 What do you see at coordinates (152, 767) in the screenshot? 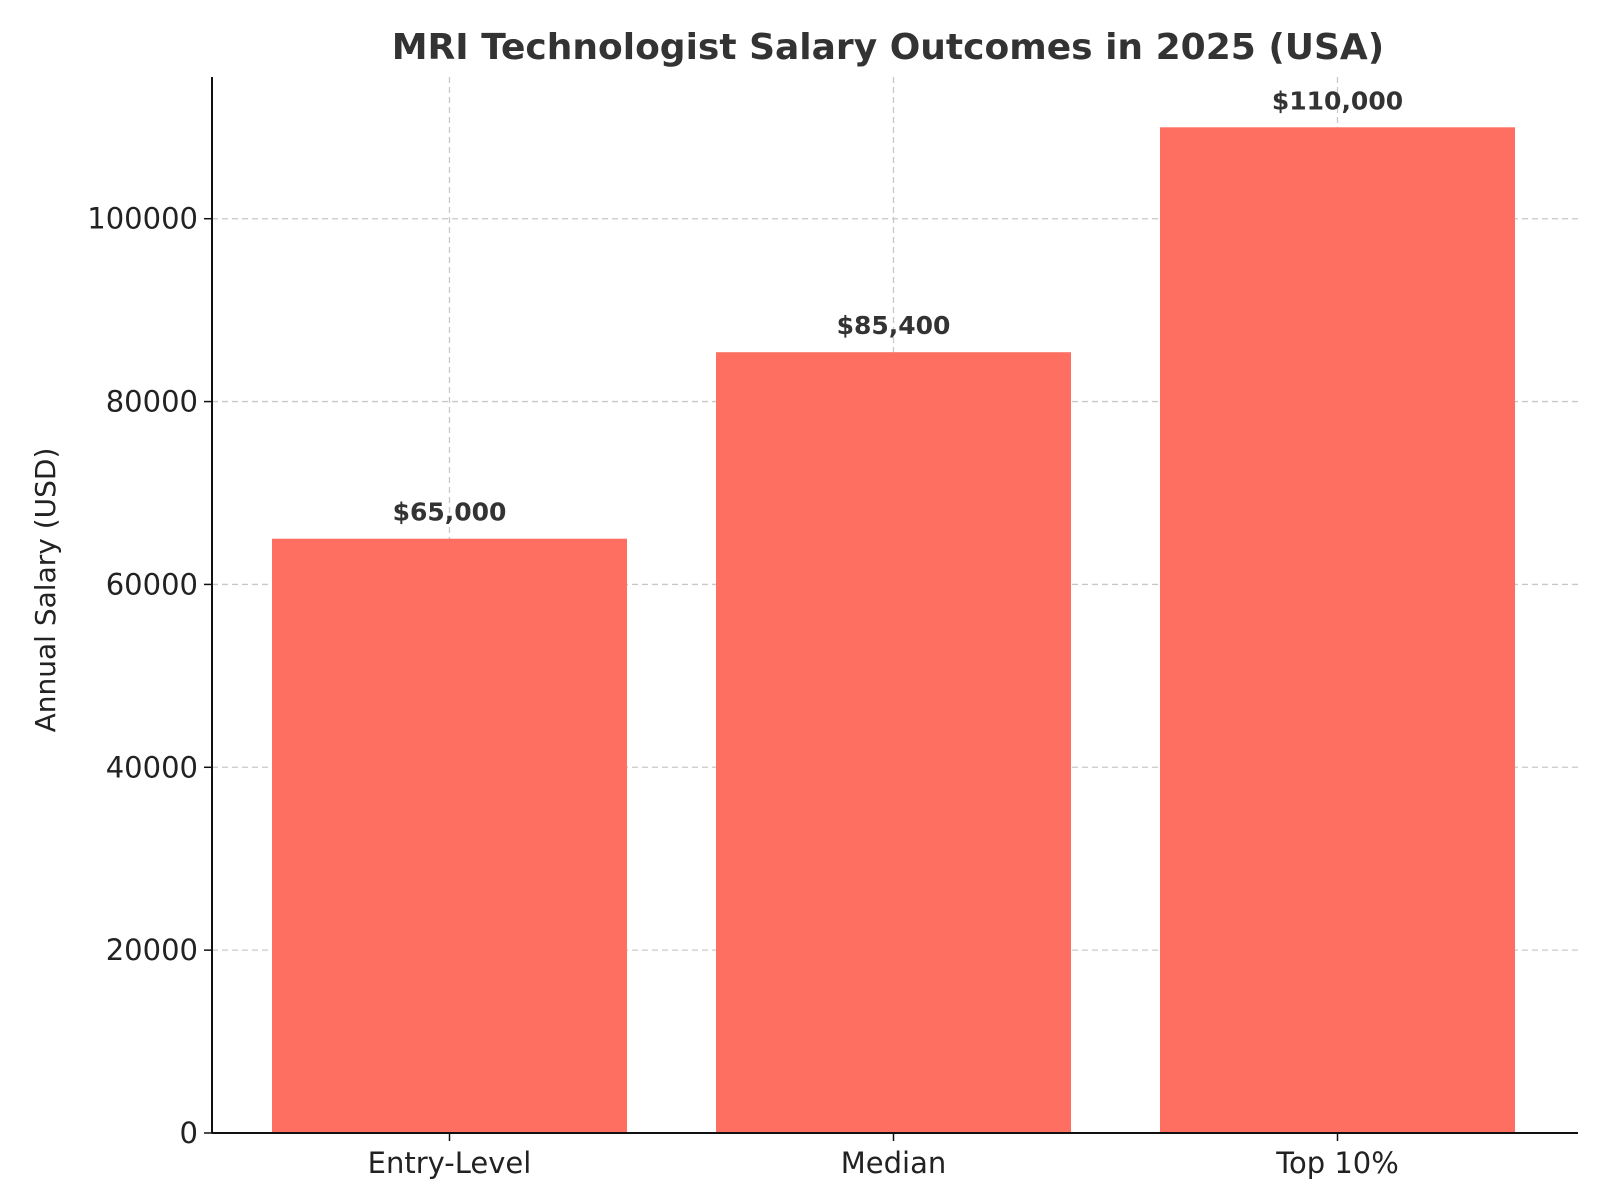
I see `y-tick-label: 40000` at bounding box center [152, 767].